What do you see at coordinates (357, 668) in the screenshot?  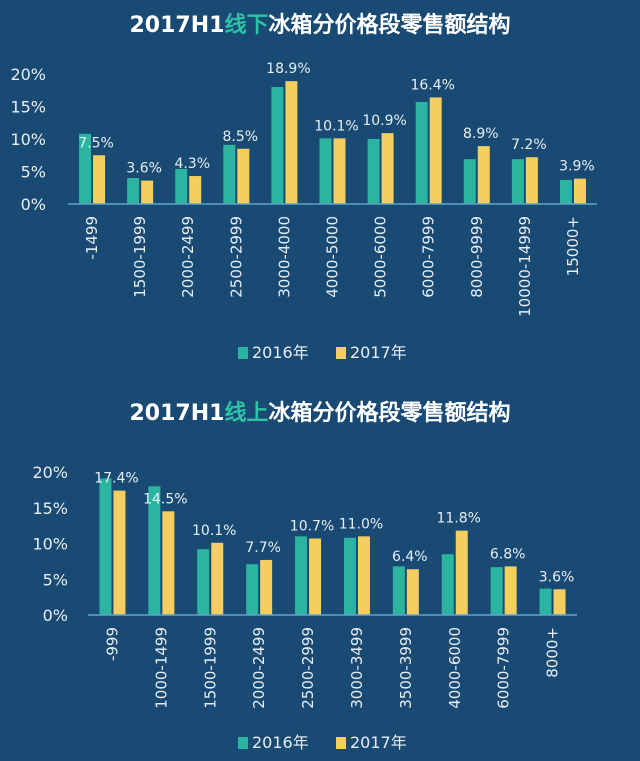 I see `x-tick-label: 3000-3499` at bounding box center [357, 668].